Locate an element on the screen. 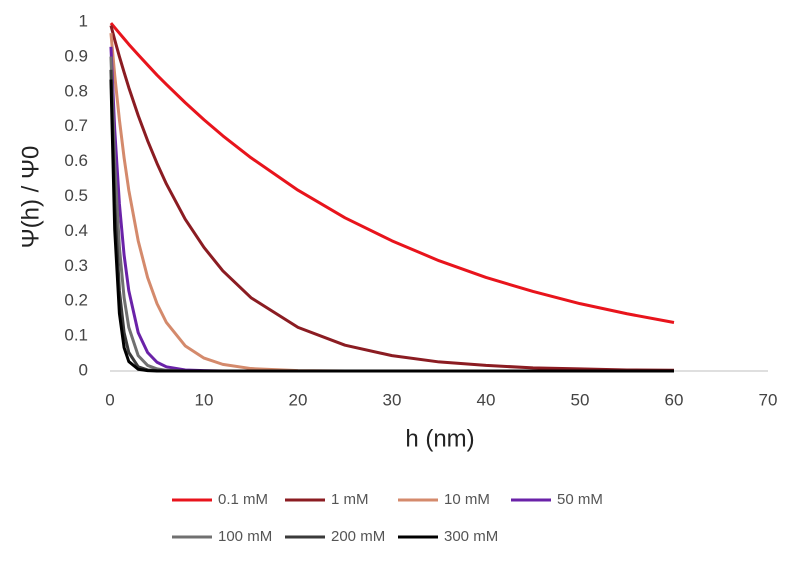 The image size is (800, 569). legend-label: 0.1 mM is located at coordinates (243, 499).